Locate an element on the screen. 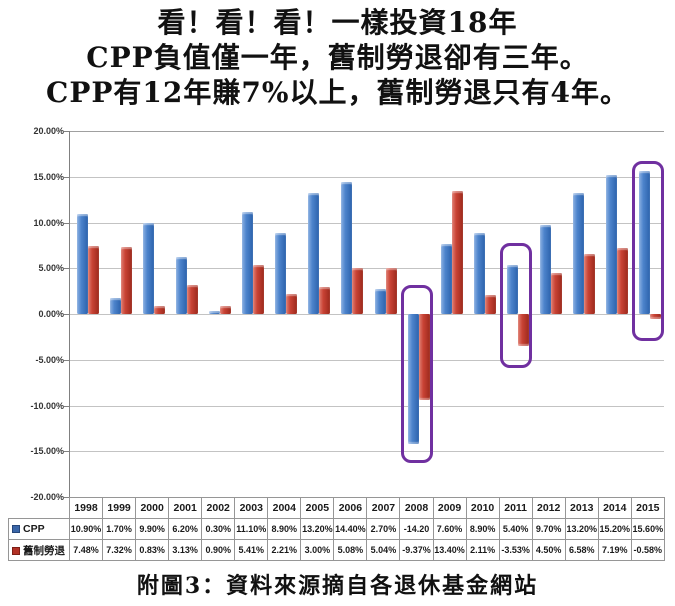 This screenshot has height=606, width=675. year-header-cell-2009: 2009 is located at coordinates (449, 508).